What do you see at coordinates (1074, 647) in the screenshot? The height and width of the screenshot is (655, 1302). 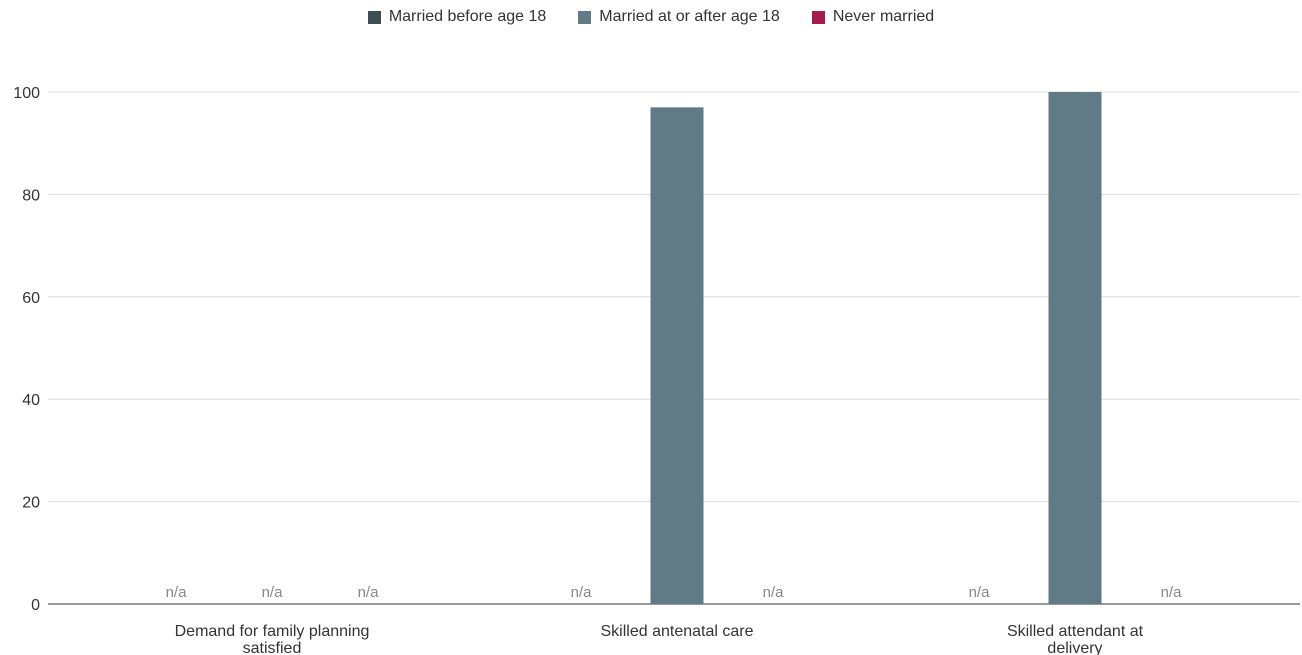 I see `x-tick-label: delivery` at bounding box center [1074, 647].